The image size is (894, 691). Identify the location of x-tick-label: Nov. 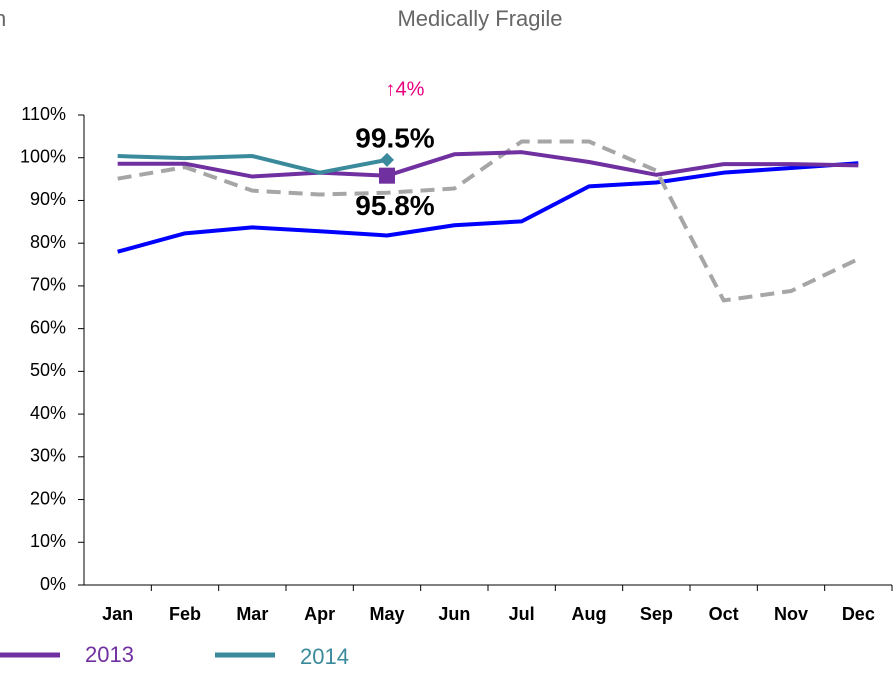
(791, 614).